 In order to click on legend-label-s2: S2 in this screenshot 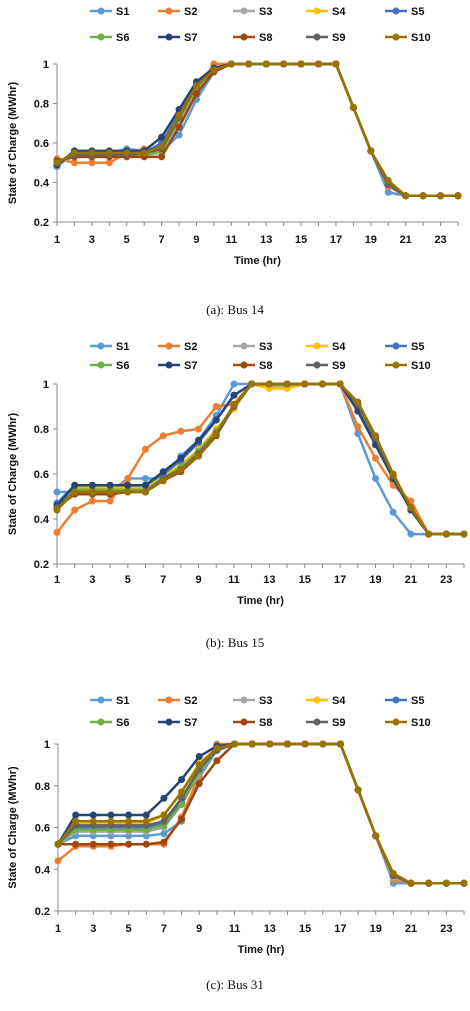, I will do `click(190, 701)`.